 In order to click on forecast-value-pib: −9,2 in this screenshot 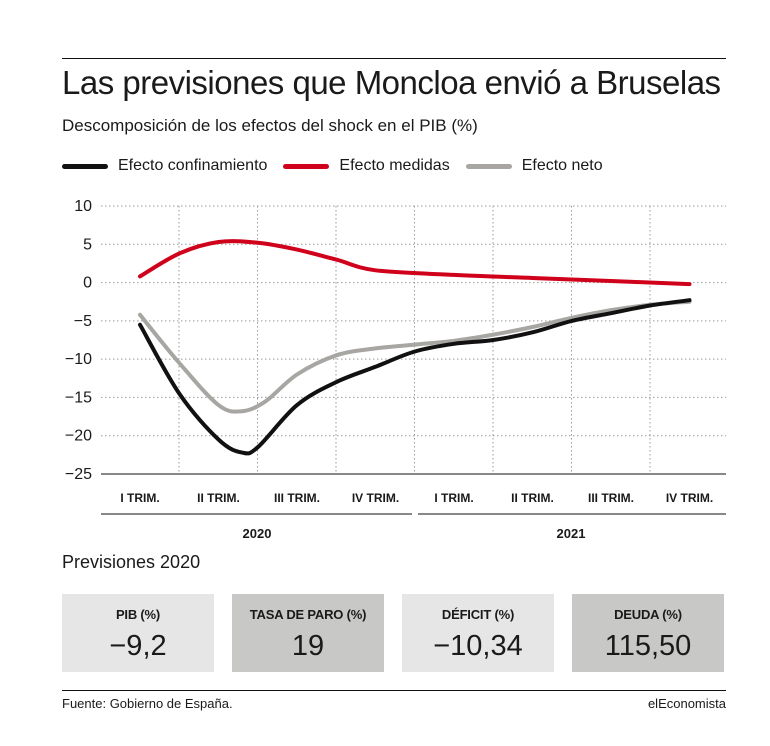, I will do `click(138, 646)`.